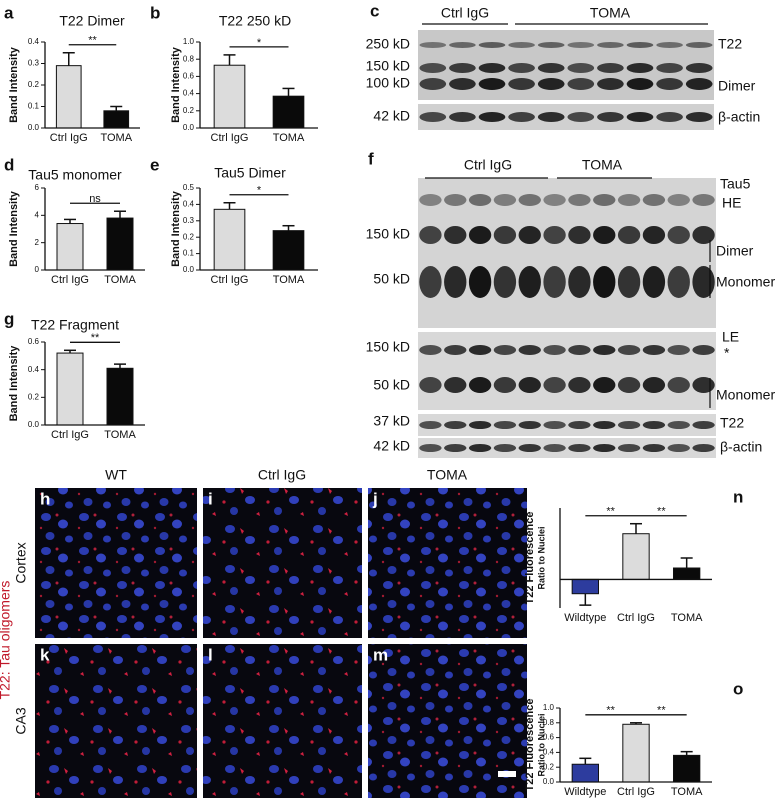 The height and width of the screenshot is (800, 778). What do you see at coordinates (116, 475) in the screenshot?
I see `column-label: WT` at bounding box center [116, 475].